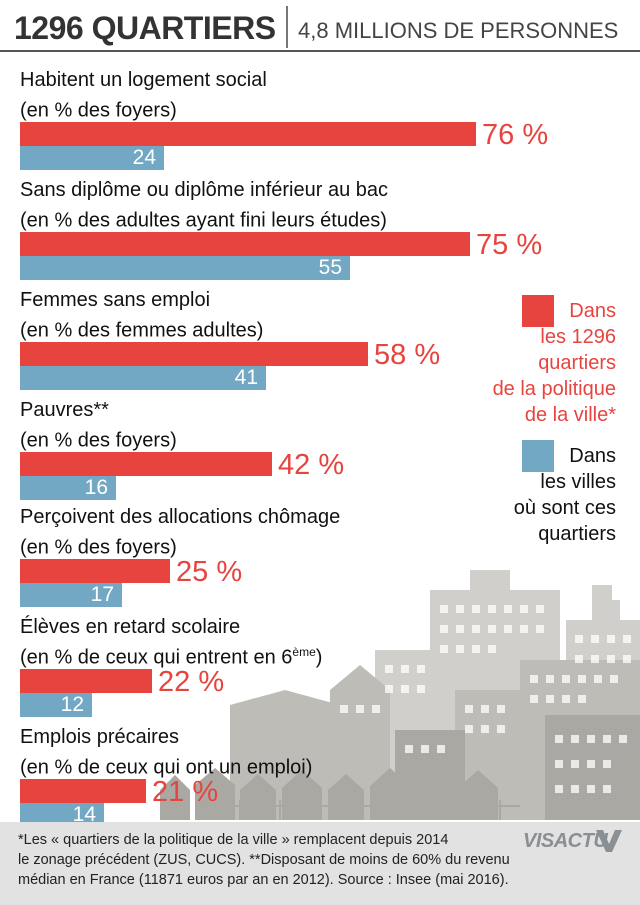 The width and height of the screenshot is (640, 905). I want to click on category-label-sup: ème, so click(304, 652).